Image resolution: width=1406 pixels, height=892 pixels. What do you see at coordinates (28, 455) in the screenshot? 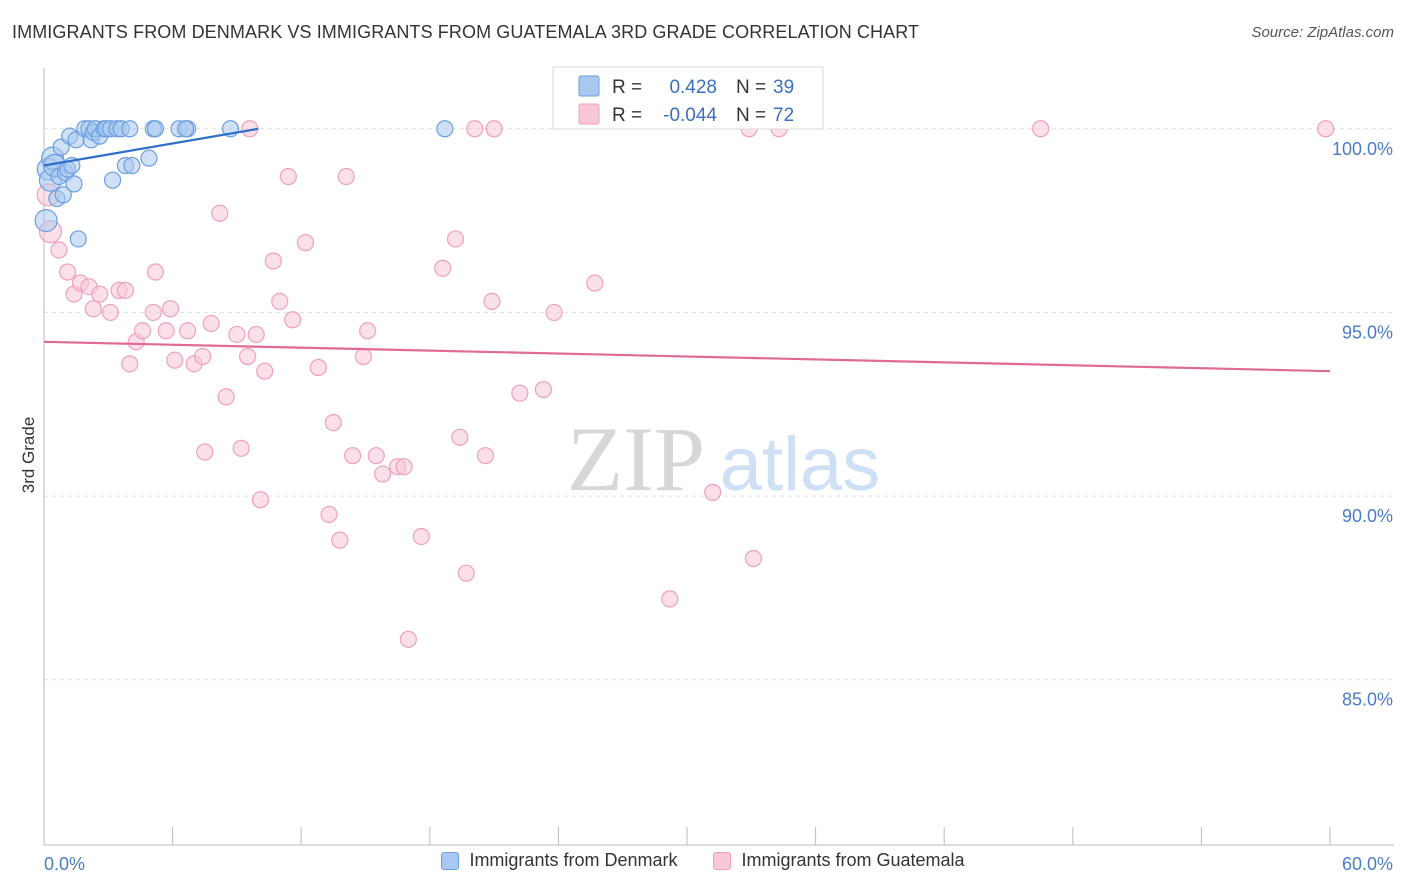
I see `y-axis-label: 3rd Grade` at bounding box center [28, 455].